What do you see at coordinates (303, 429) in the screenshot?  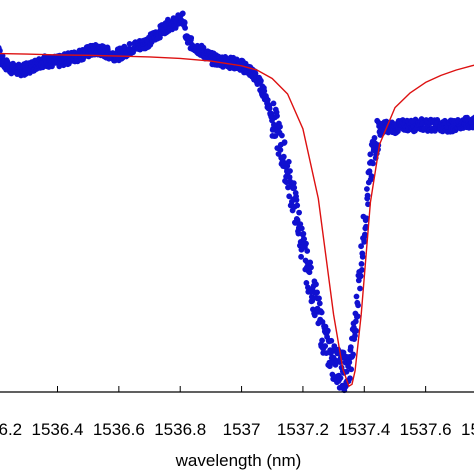 I see `x-tick-label: 1537.2` at bounding box center [303, 429].